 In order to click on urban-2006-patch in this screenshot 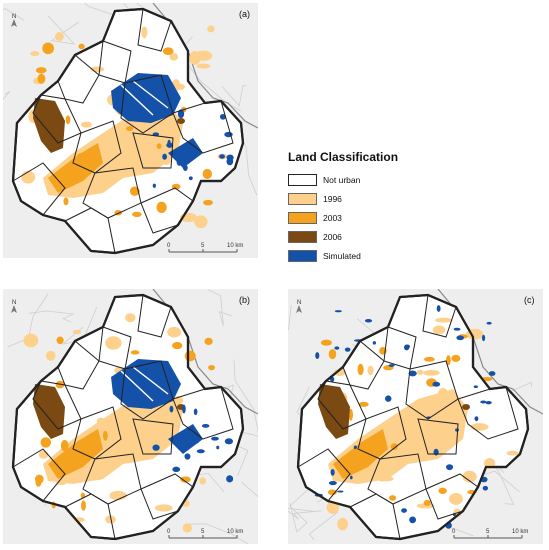, I will do `click(466, 407)`.